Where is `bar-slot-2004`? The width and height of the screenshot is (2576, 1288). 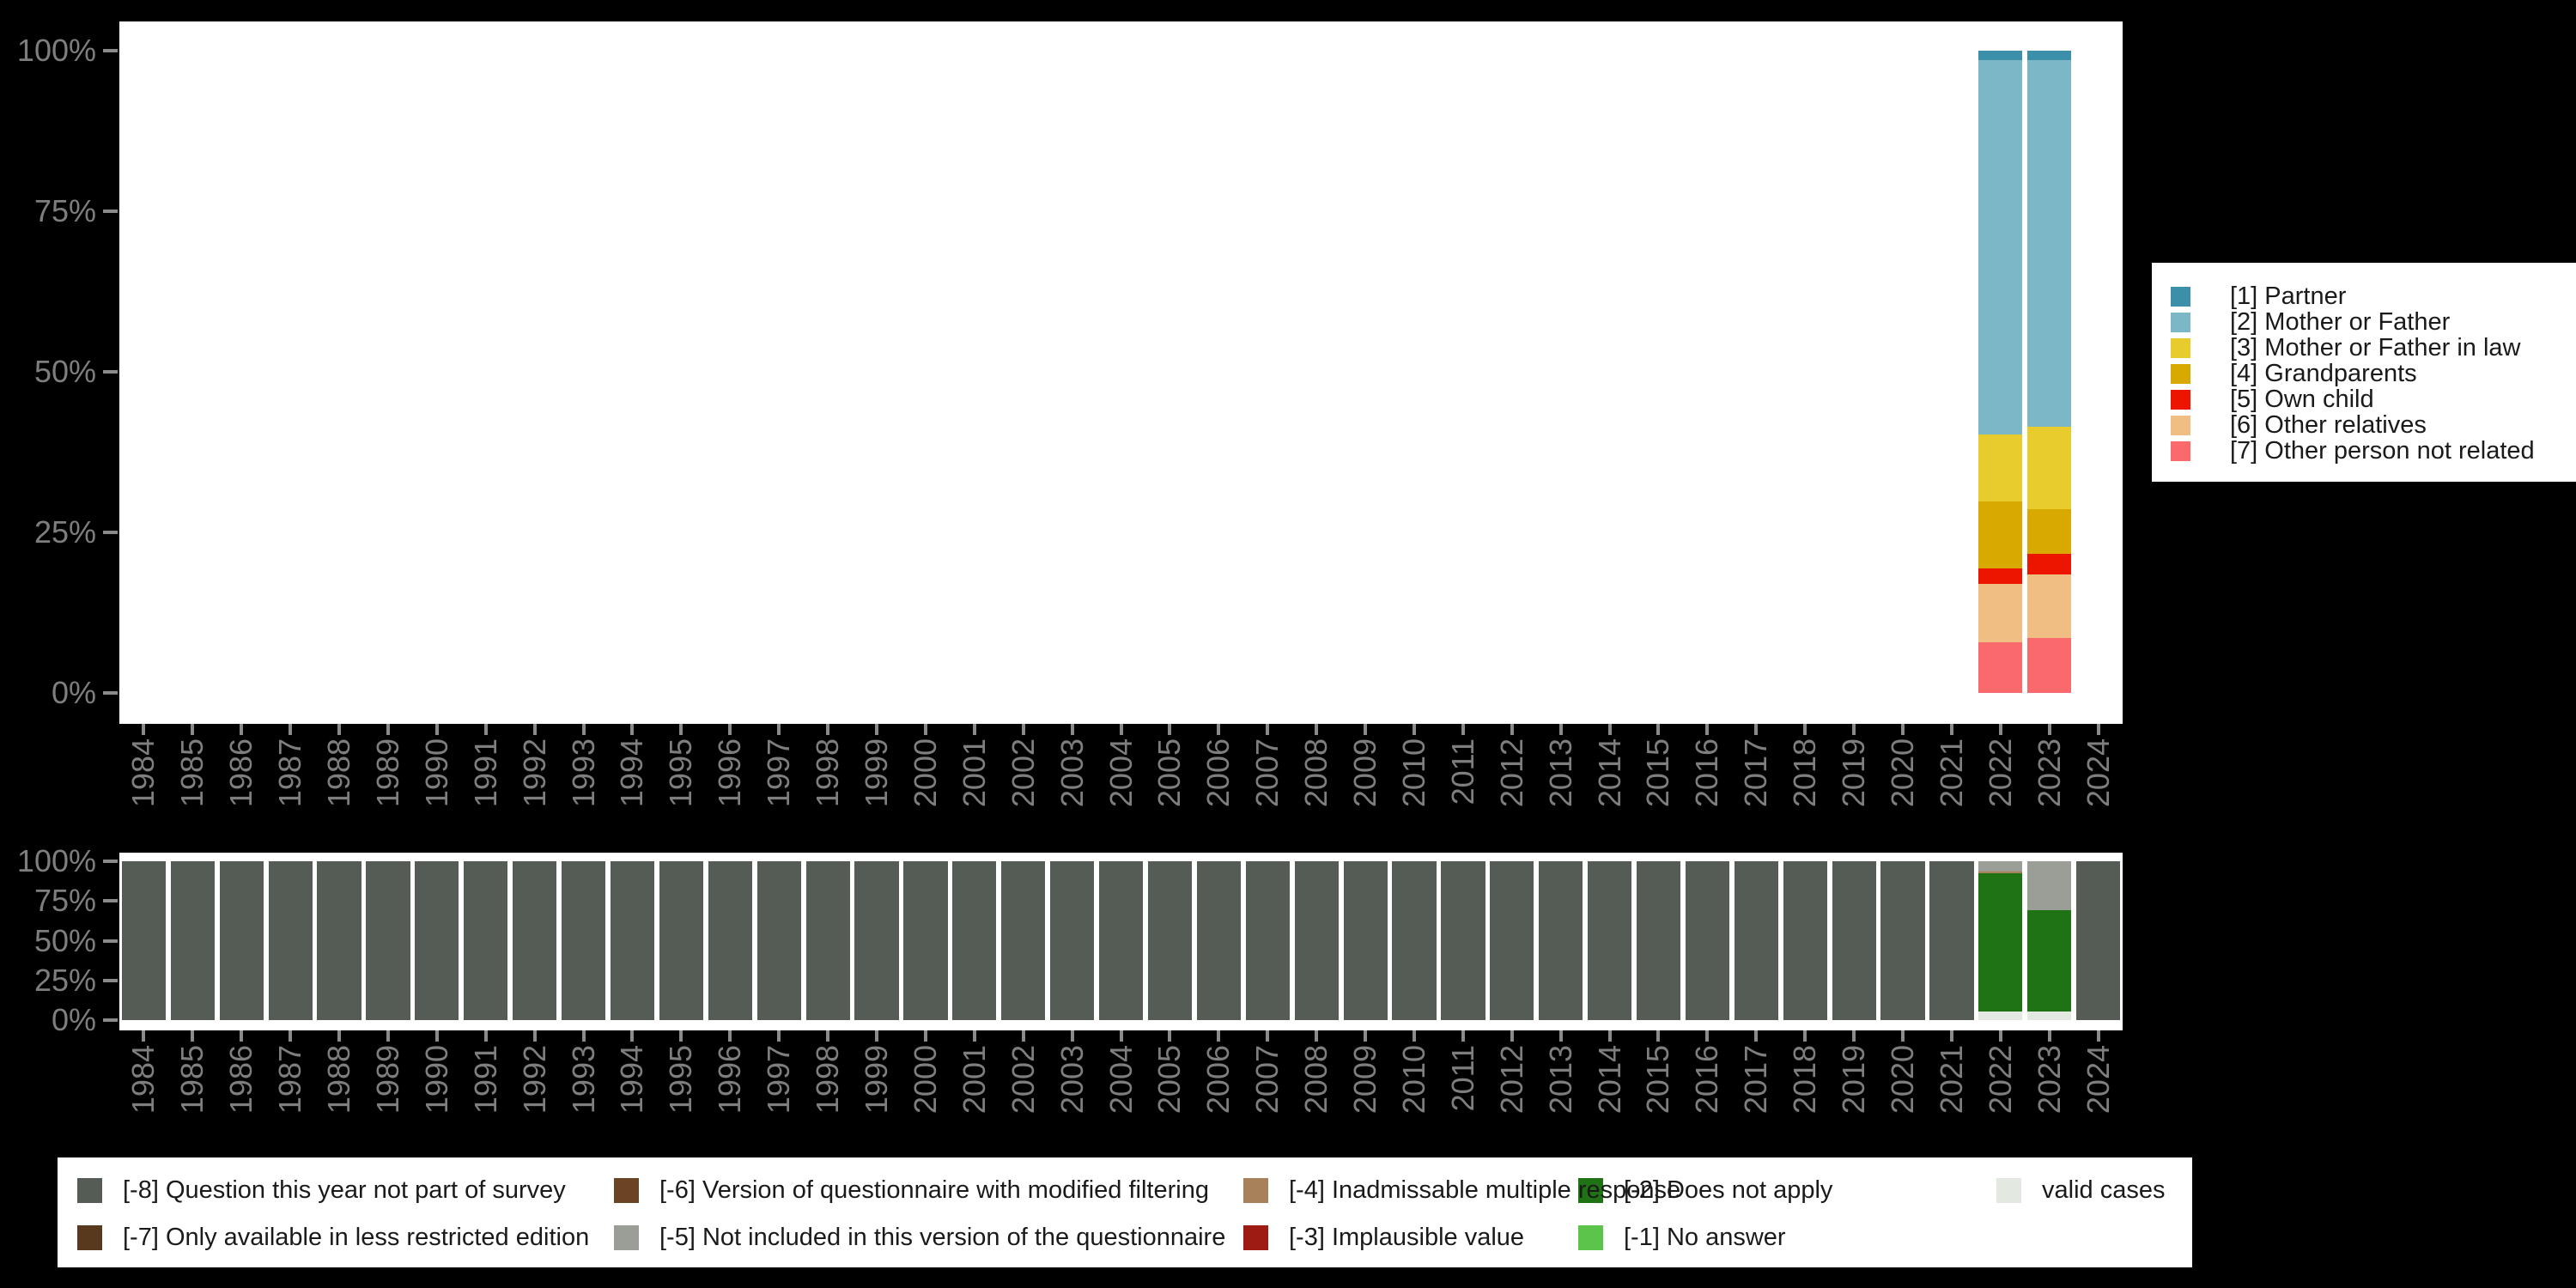 bar-slot-2004 is located at coordinates (1121, 372).